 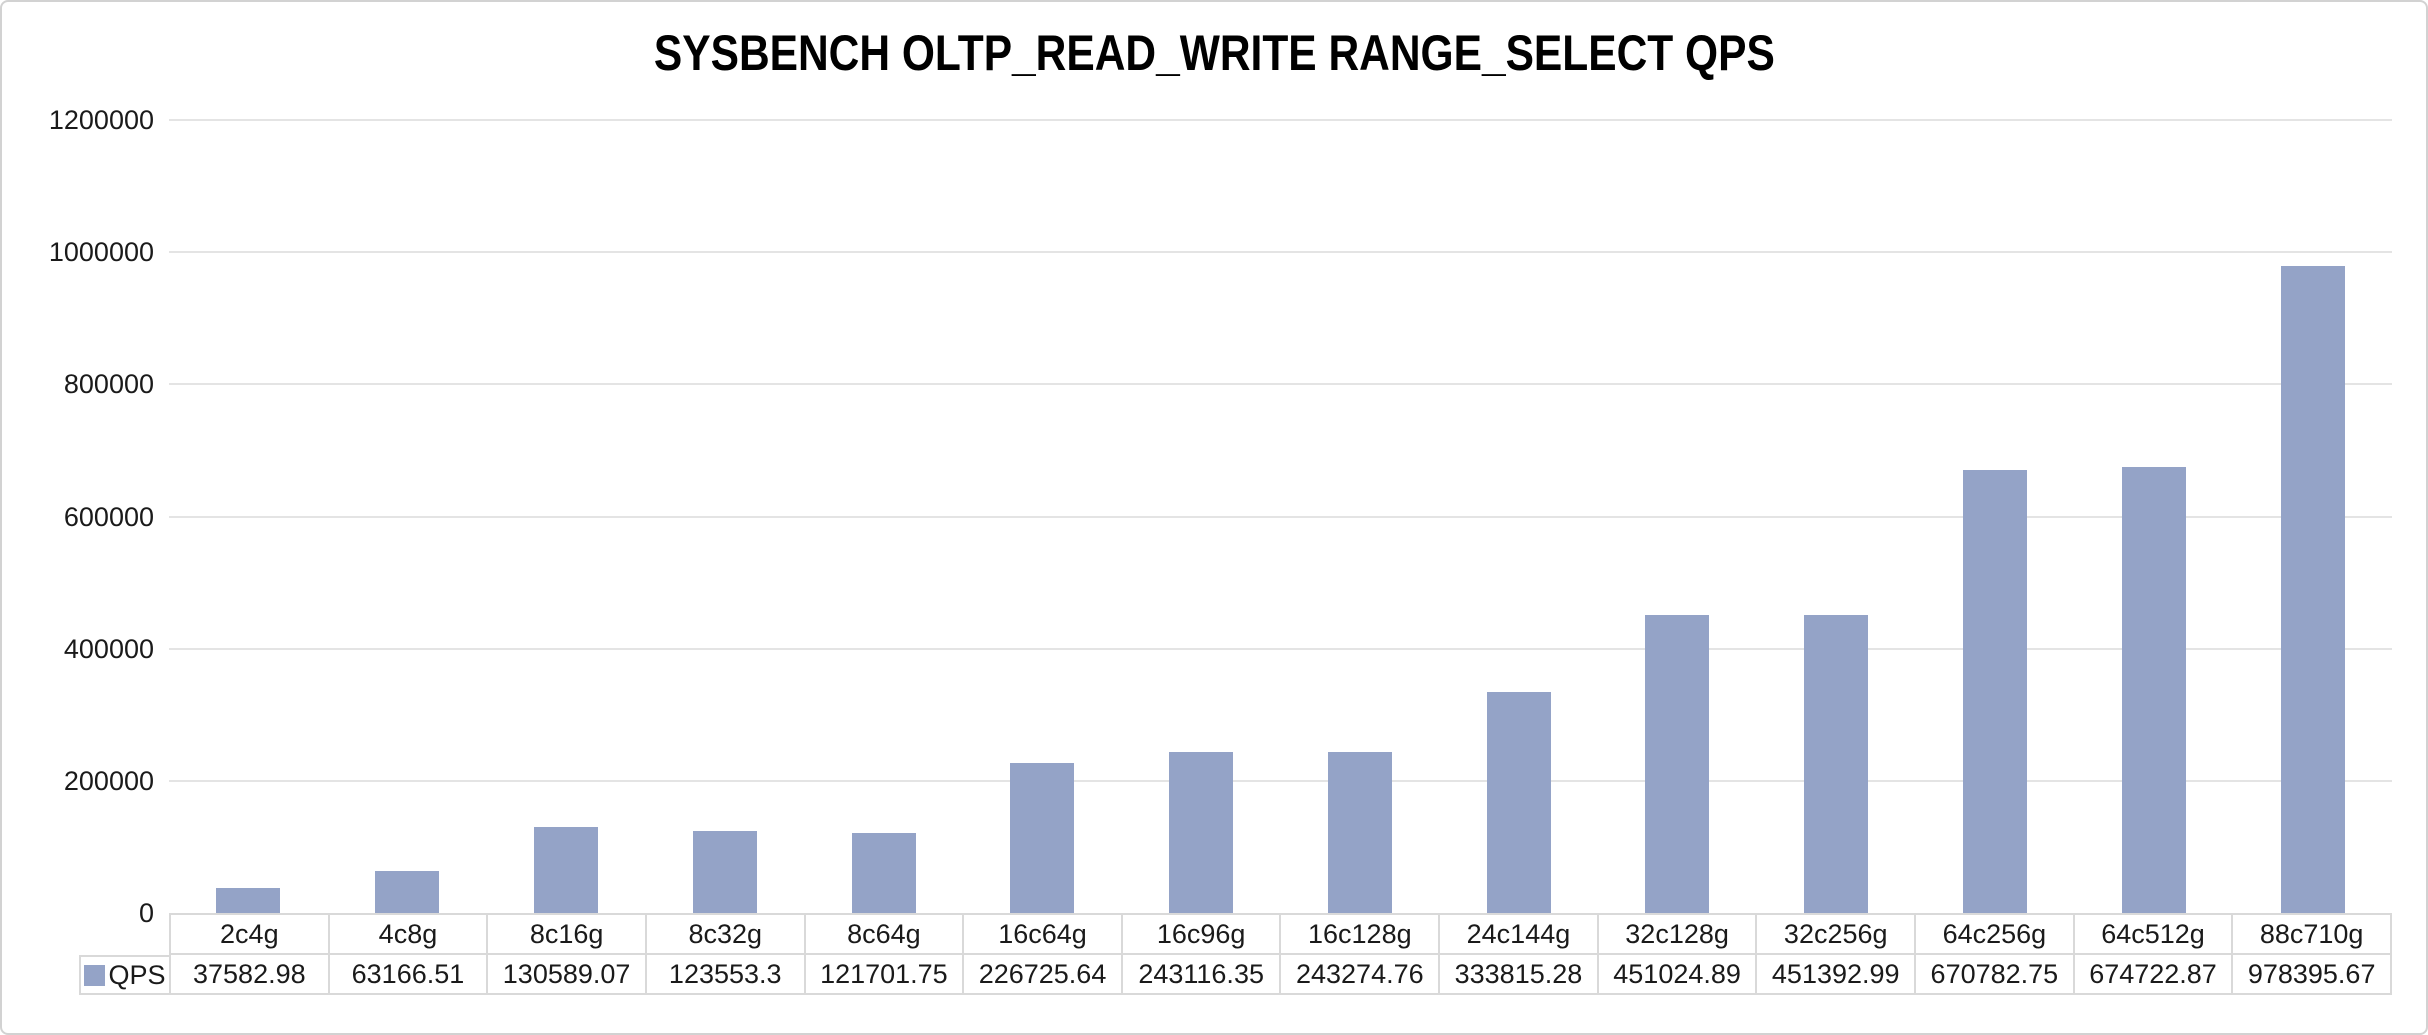 What do you see at coordinates (2311, 973) in the screenshot?
I see `value-cell-88c710g: 978395.67` at bounding box center [2311, 973].